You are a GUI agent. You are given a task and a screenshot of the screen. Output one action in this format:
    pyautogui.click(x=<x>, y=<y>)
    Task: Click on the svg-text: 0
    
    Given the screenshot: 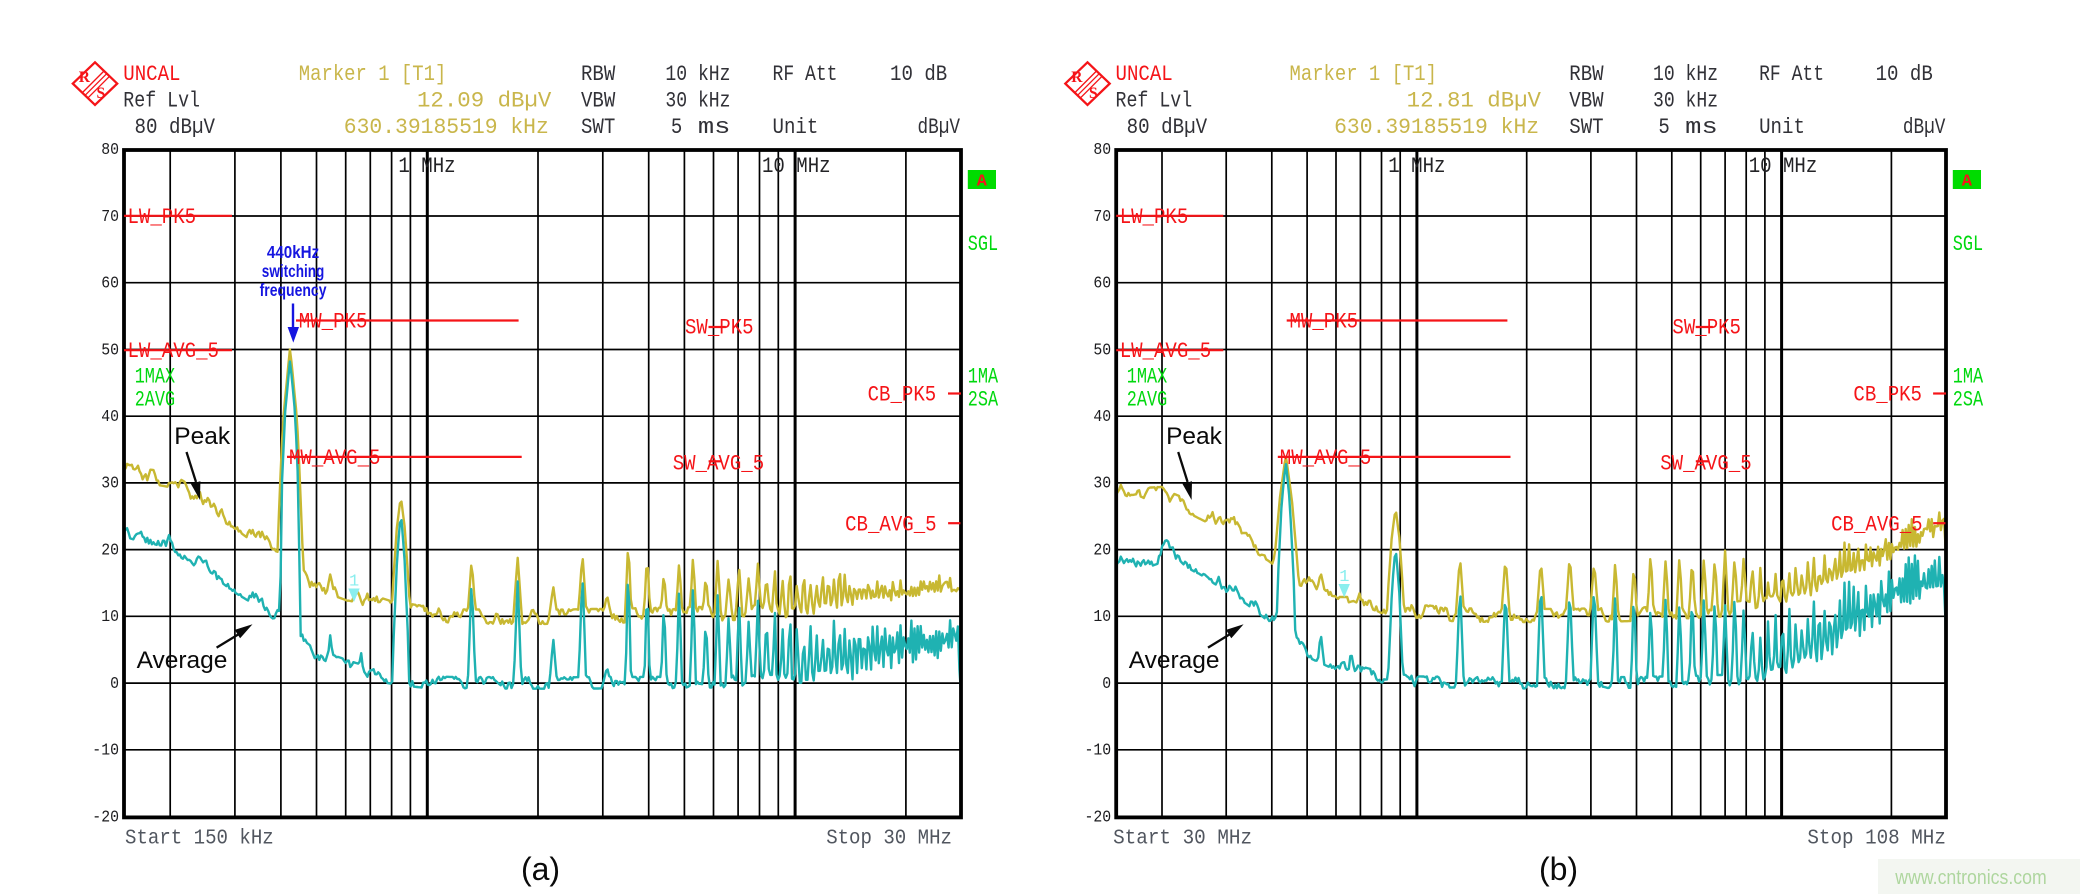 What is the action you would take?
    pyautogui.click(x=1106, y=684)
    